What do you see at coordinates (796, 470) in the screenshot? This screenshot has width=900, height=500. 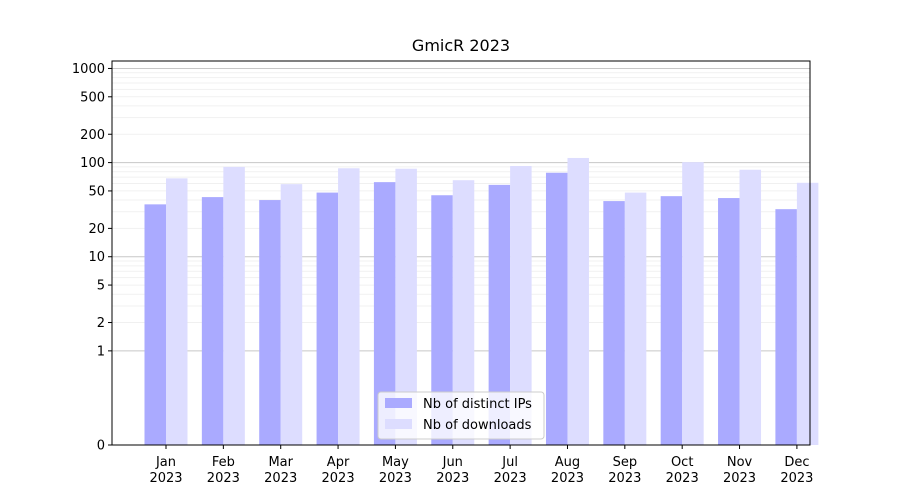 I see `x-tick-label: Dec 2023` at bounding box center [796, 470].